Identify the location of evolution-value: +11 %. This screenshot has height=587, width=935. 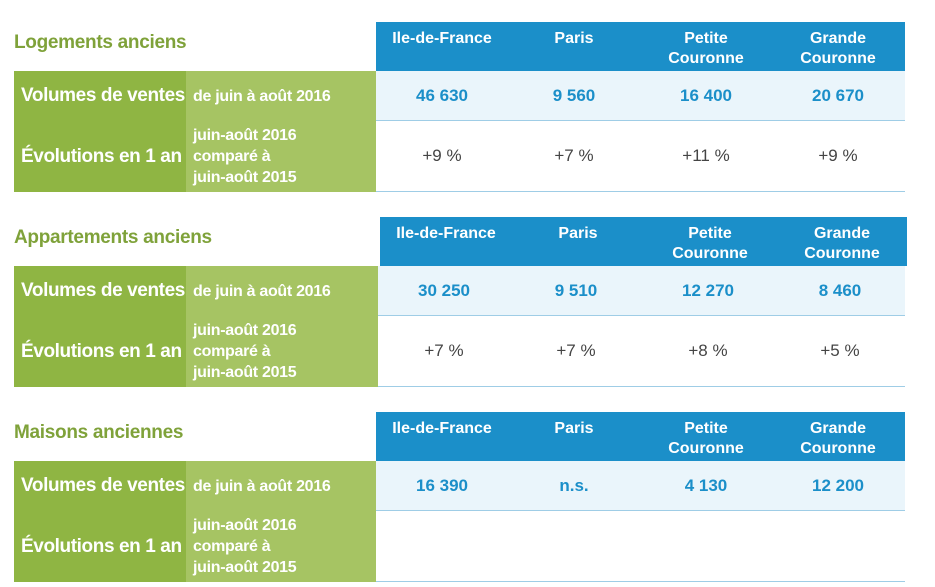
(706, 155).